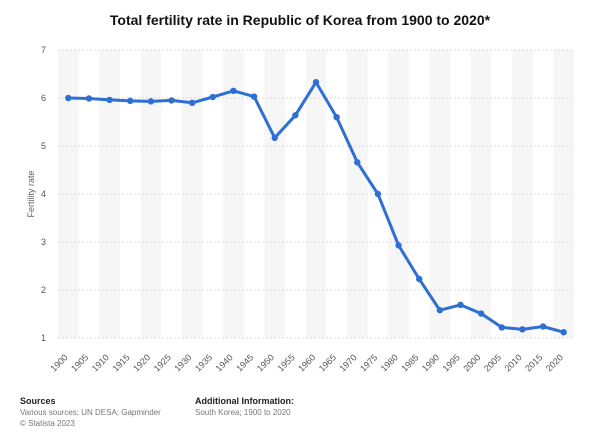 Image resolution: width=600 pixels, height=446 pixels. Describe the element at coordinates (471, 362) in the screenshot. I see `x-tick-label: 2000` at that location.